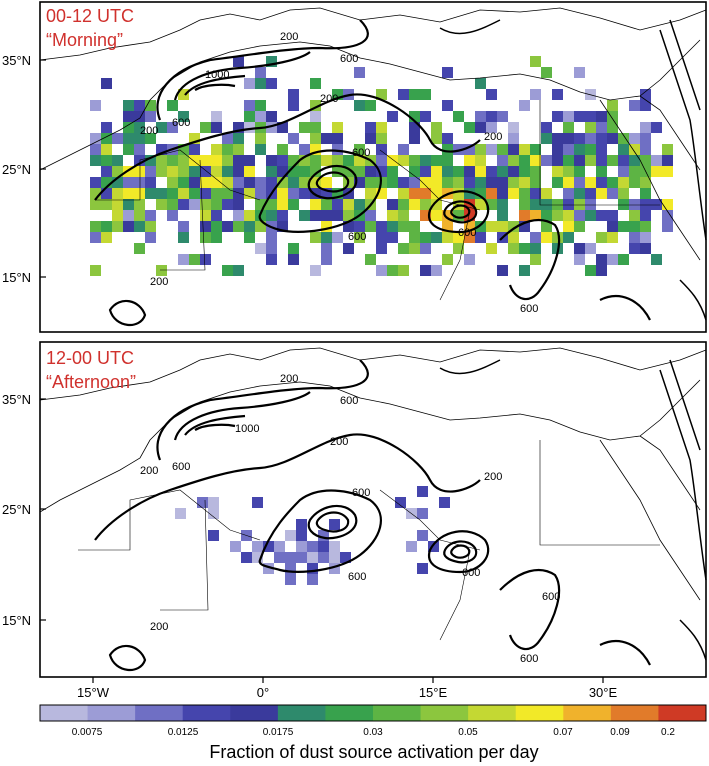 The width and height of the screenshot is (709, 766). What do you see at coordinates (84, 40) in the screenshot?
I see `panel-title-label: “Morning”` at bounding box center [84, 40].